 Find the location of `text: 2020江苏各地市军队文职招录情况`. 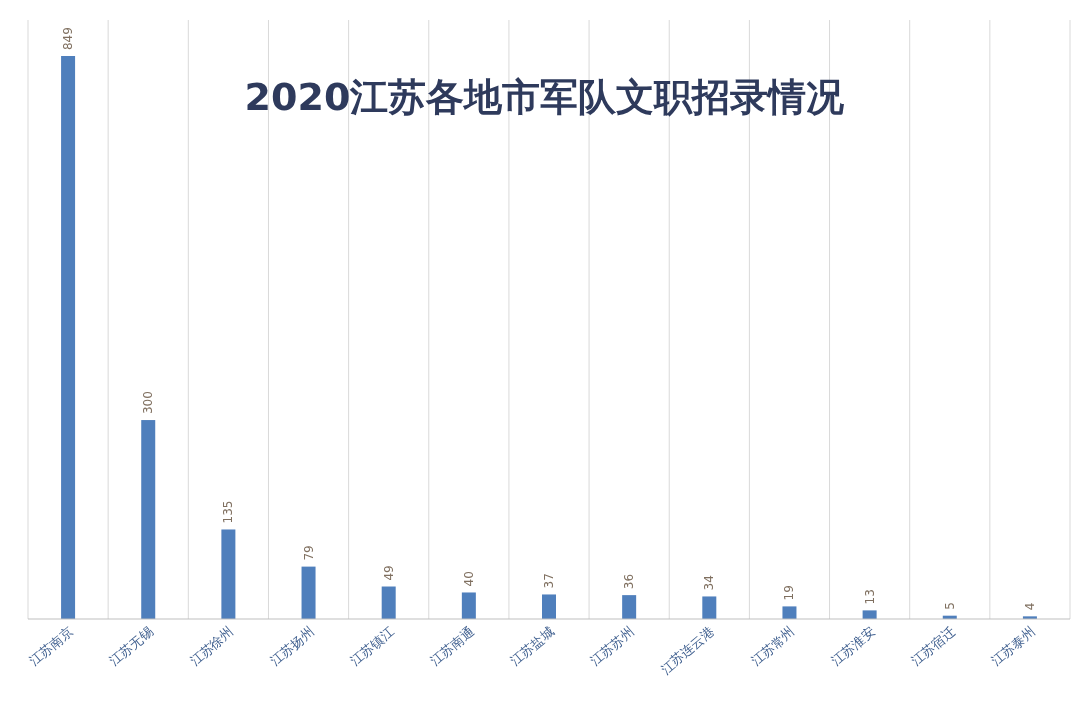

text: 2020江苏各地市军队文职招录情况 is located at coordinates (544, 97).